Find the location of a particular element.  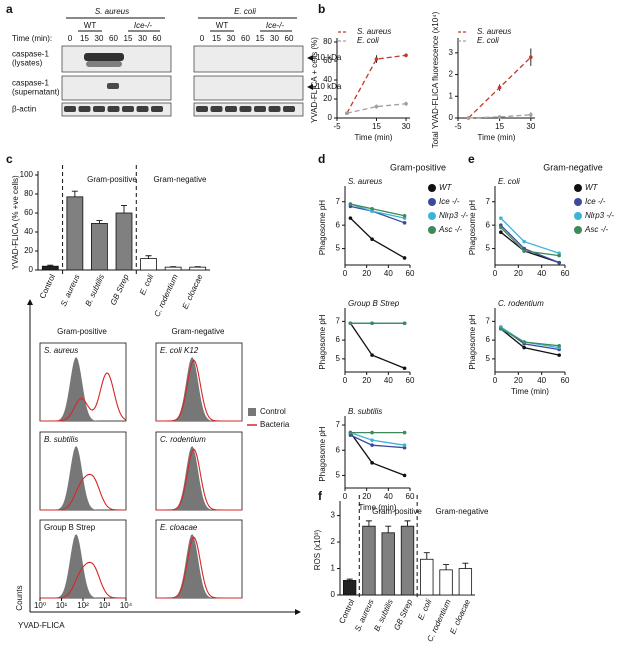

annotation: Gram-negative is located at coordinates (180, 179).